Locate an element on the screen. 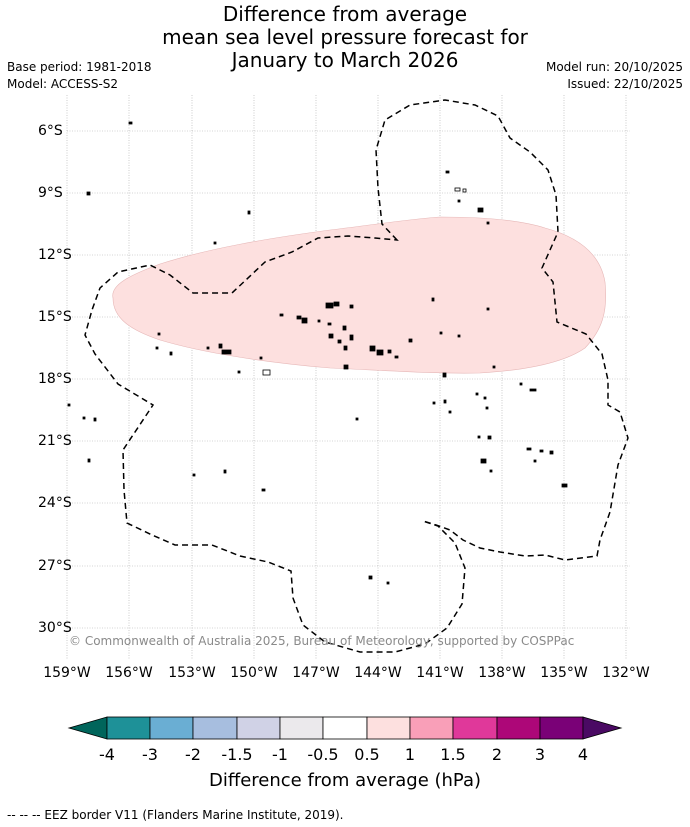 The width and height of the screenshot is (690, 827). lat-label-15s: 15°S is located at coordinates (55, 317).